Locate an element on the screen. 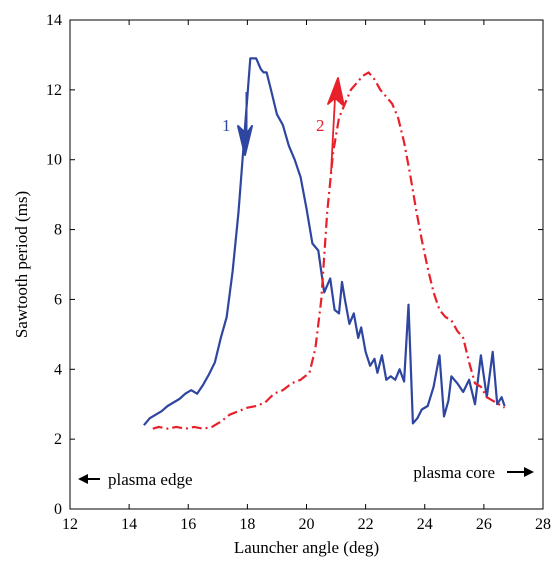 This screenshot has width=559, height=567. y-tick-label: 6 is located at coordinates (58, 299).